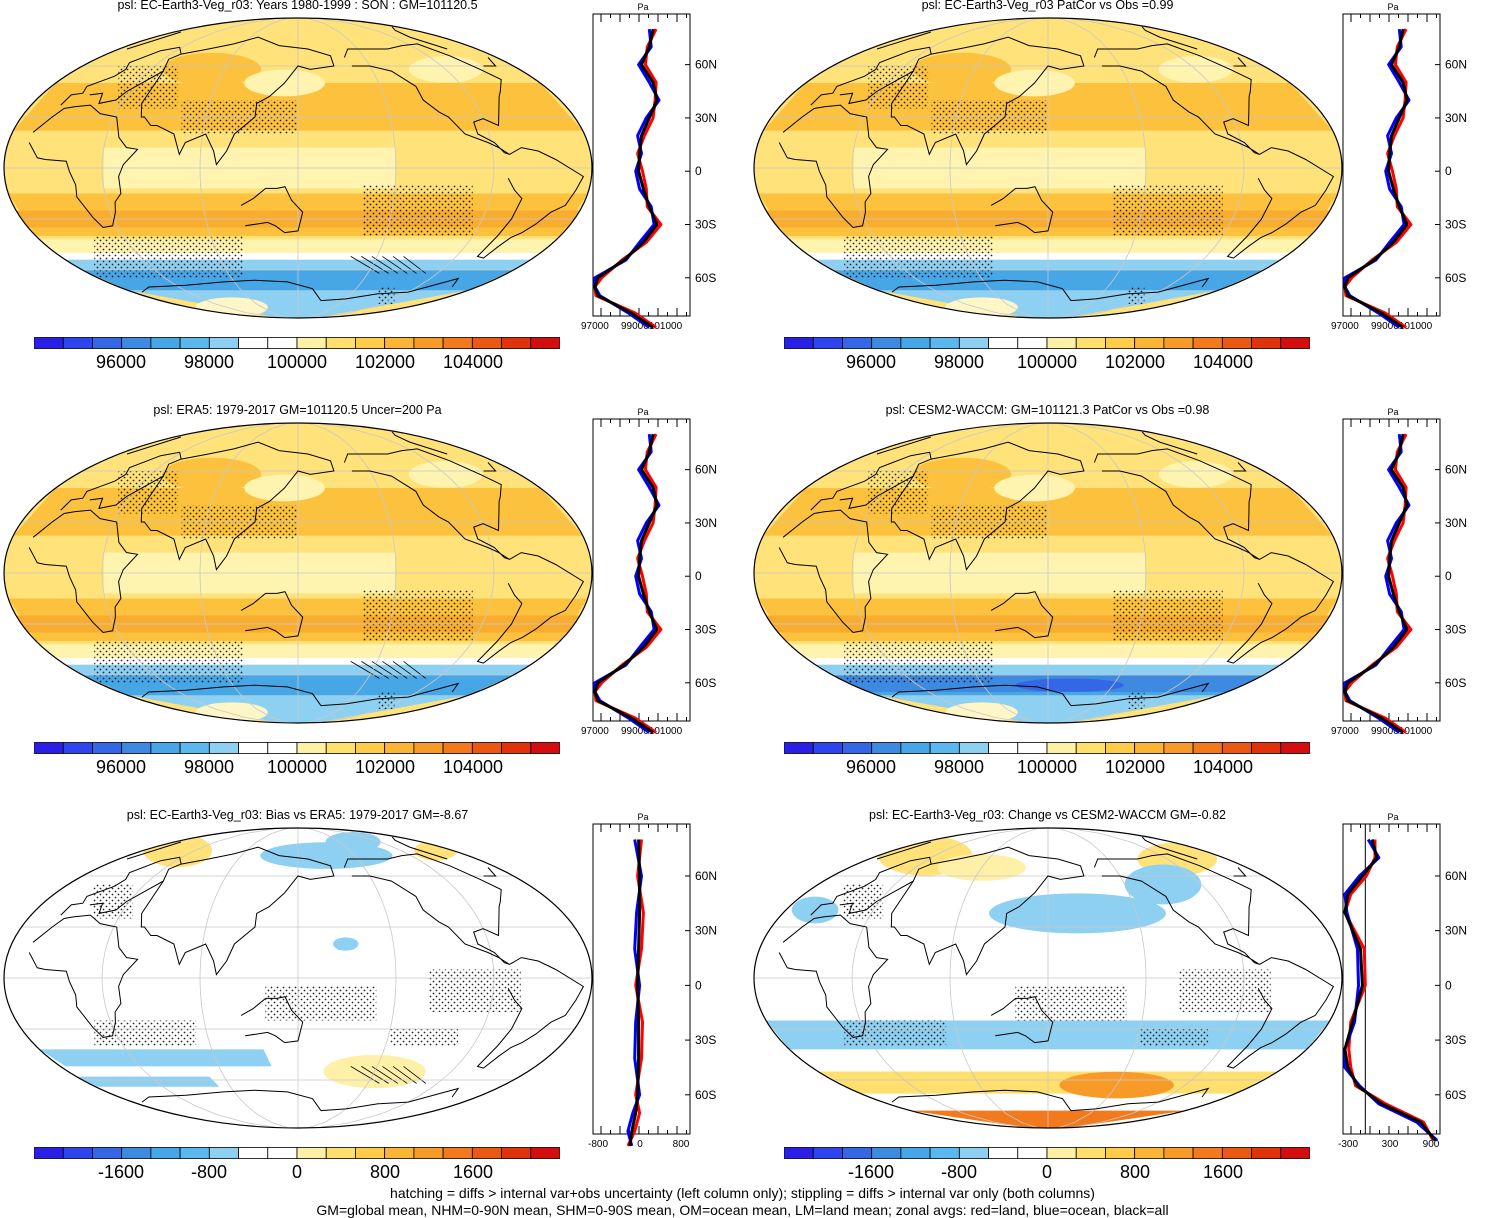 The image size is (1485, 1218). Describe the element at coordinates (1135, 1172) in the screenshot. I see `colorbar-tick-label: 800` at that location.